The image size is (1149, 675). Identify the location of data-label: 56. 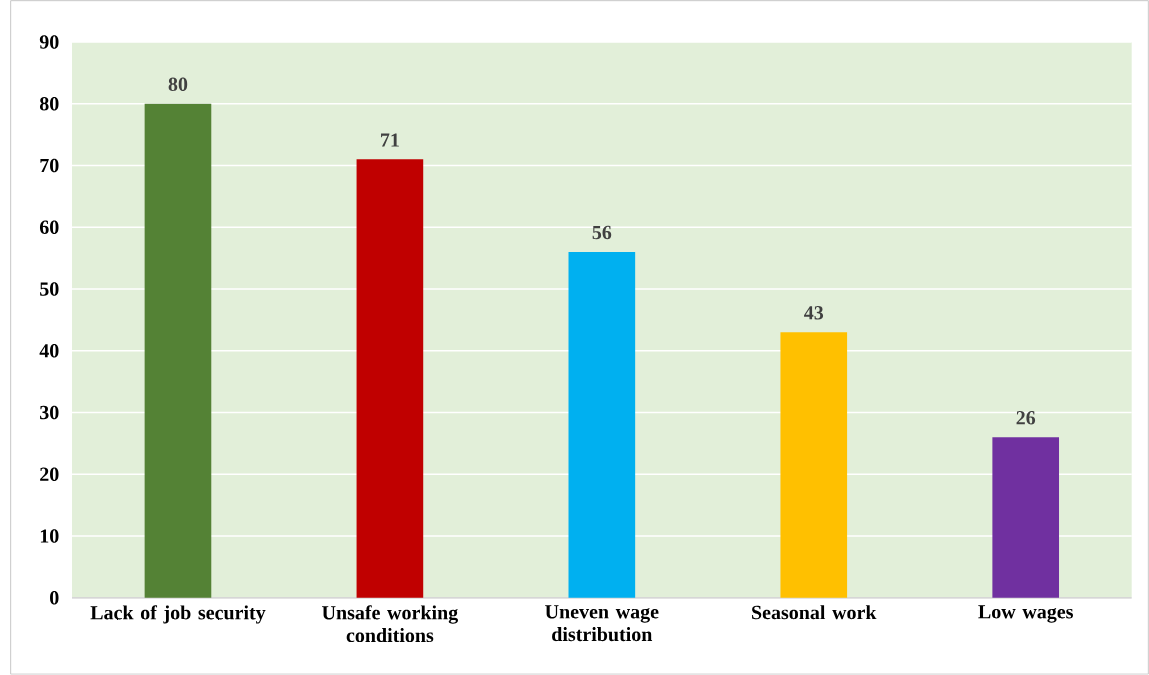
(602, 232).